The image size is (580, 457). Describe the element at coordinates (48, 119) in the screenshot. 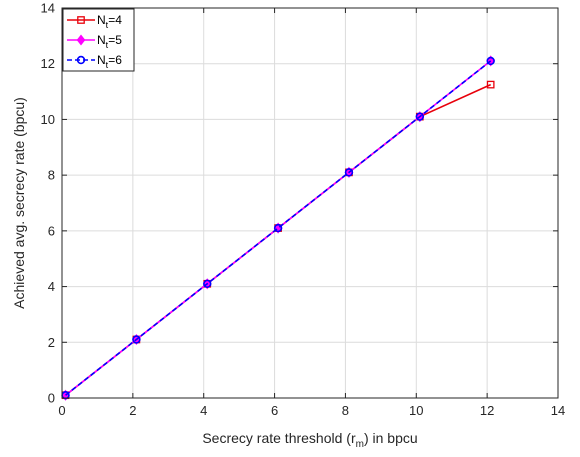

I see `y-tick-label: 10` at that location.